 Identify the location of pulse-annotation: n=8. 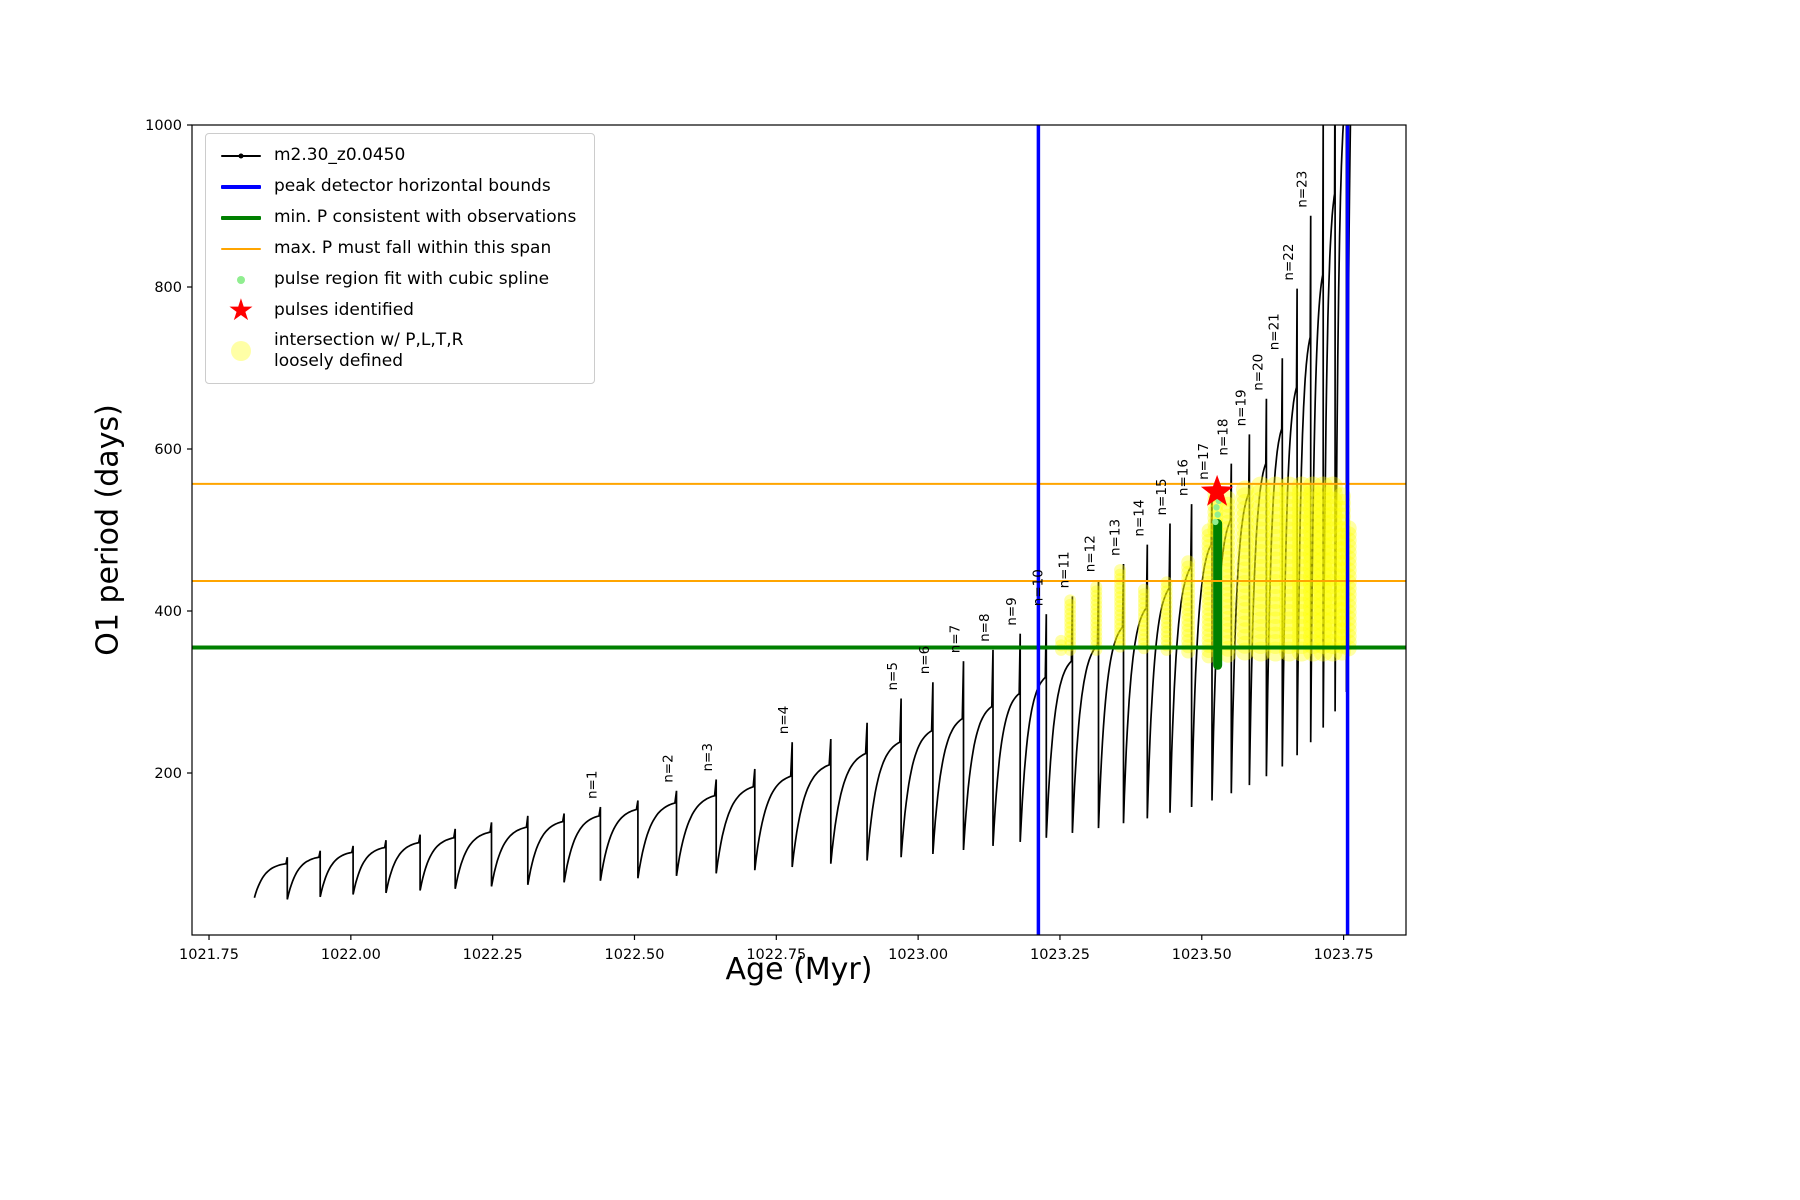
(985, 627).